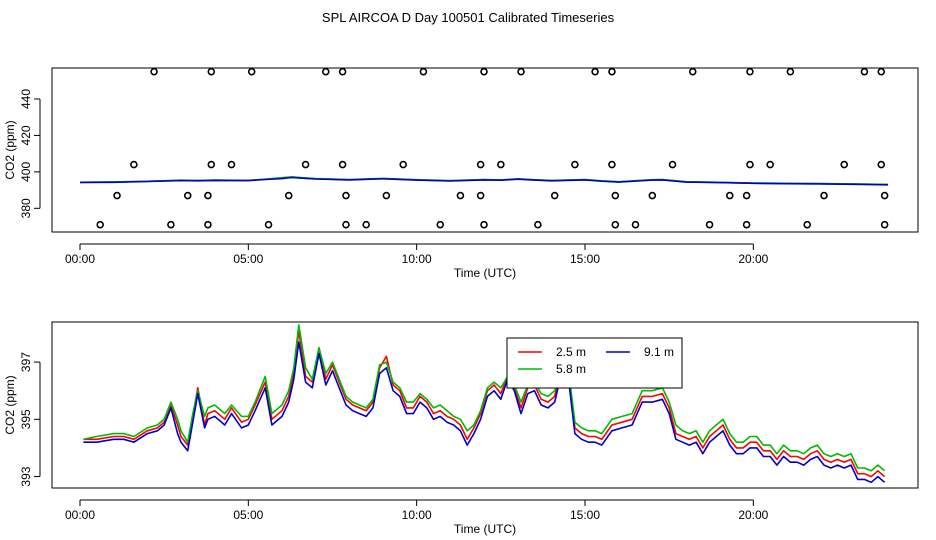  What do you see at coordinates (26, 208) in the screenshot?
I see `y-tick-label: 380` at bounding box center [26, 208].